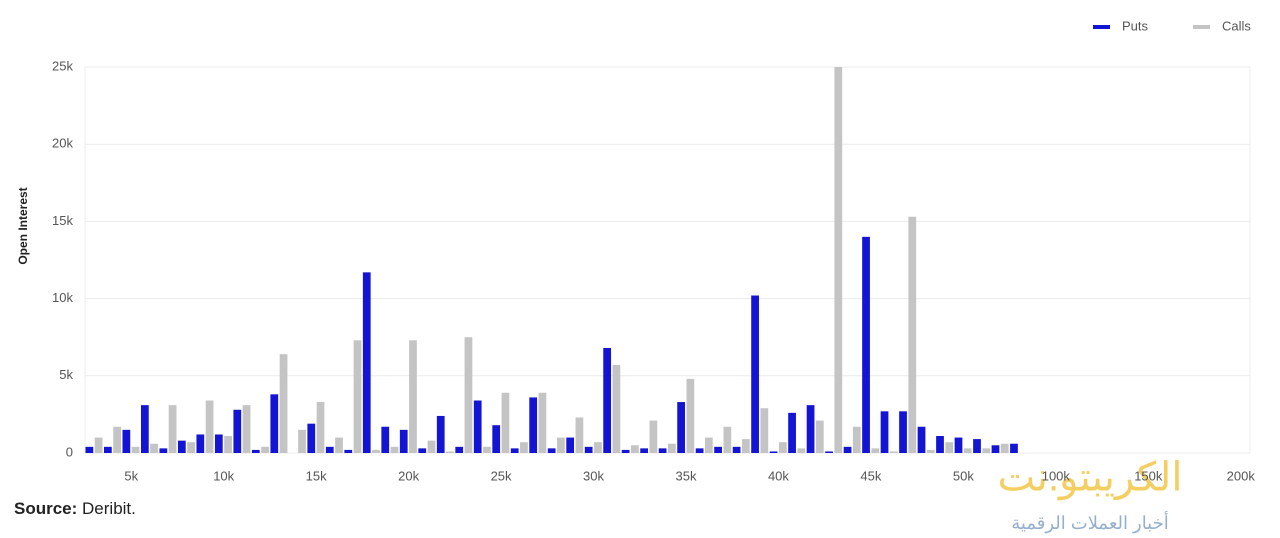 The image size is (1280, 538). Describe the element at coordinates (223, 475) in the screenshot. I see `x-tick-label: 10k` at that location.